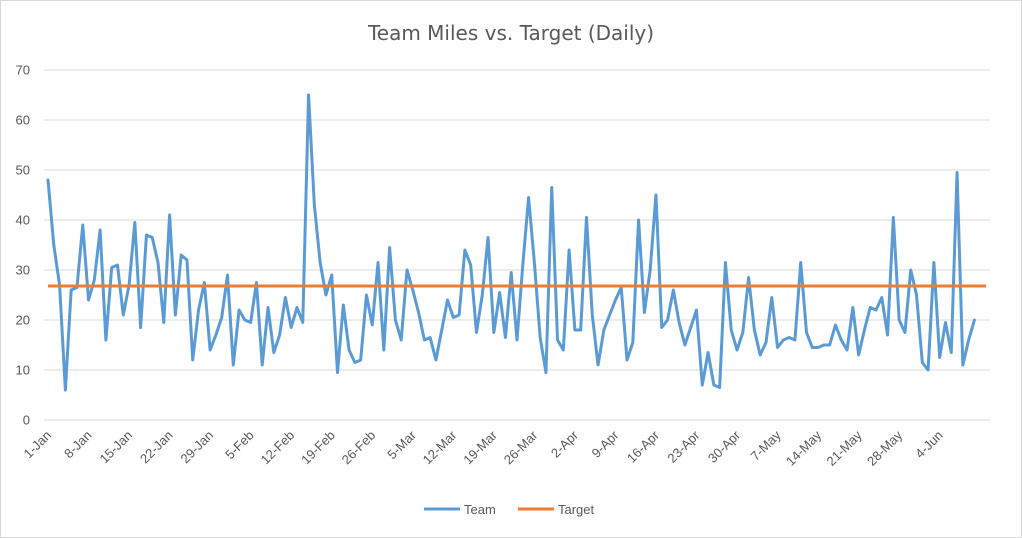  Describe the element at coordinates (683, 446) in the screenshot. I see `x-tick-label: 23-Apr` at that location.